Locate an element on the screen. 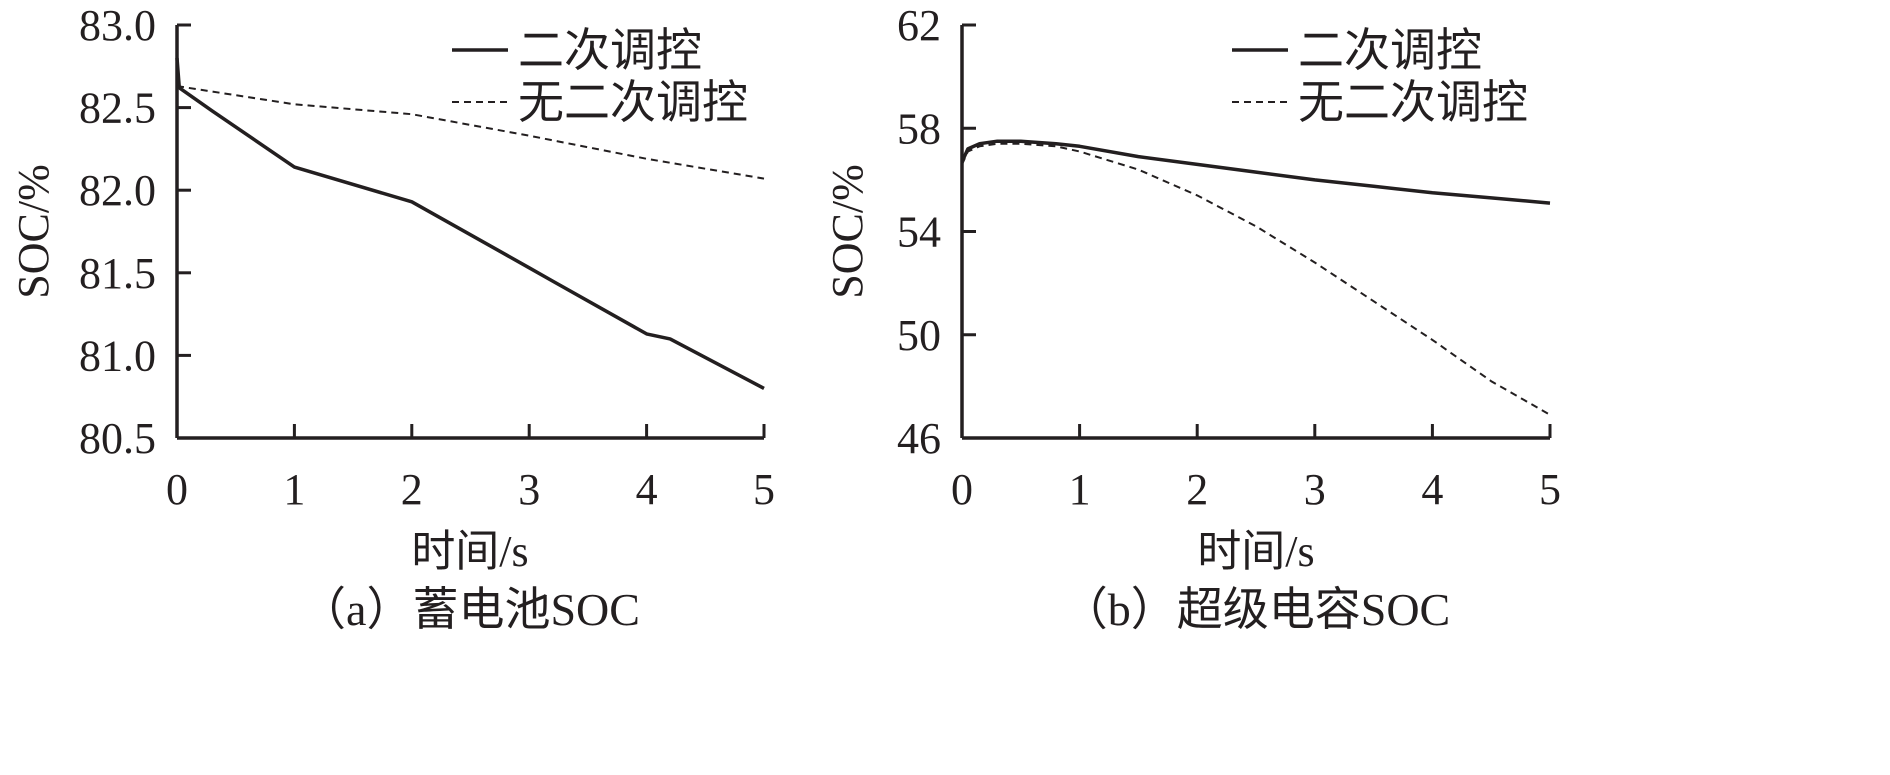 Image resolution: width=1890 pixels, height=775 pixels. y-tick-label: 62 is located at coordinates (919, 25).